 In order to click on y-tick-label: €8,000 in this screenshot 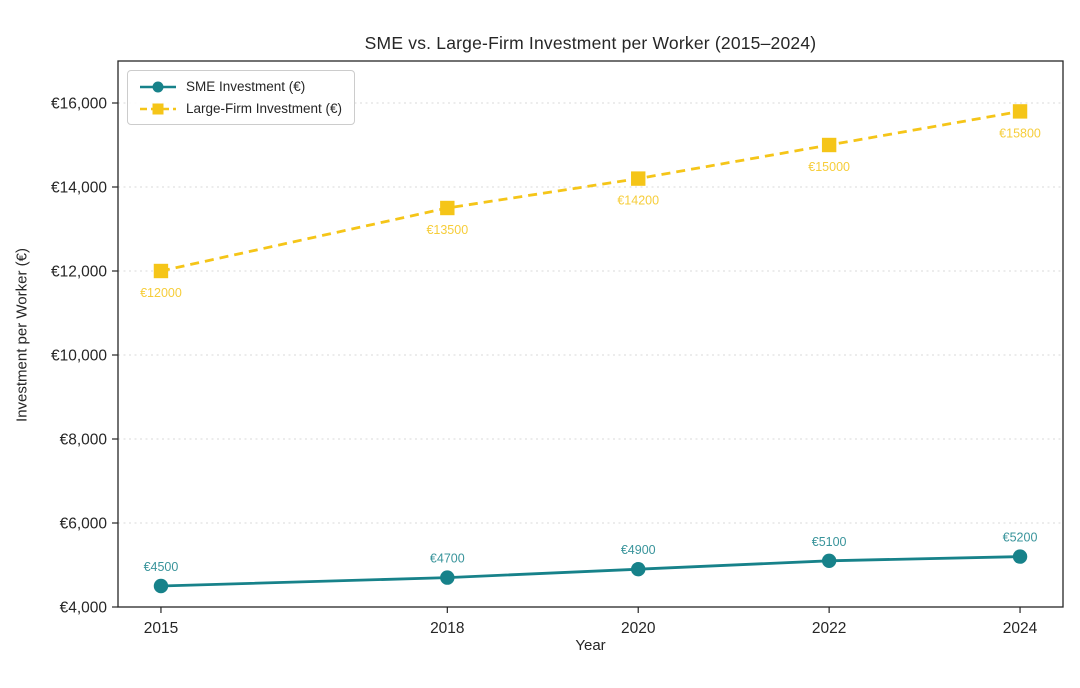, I will do `click(84, 440)`.